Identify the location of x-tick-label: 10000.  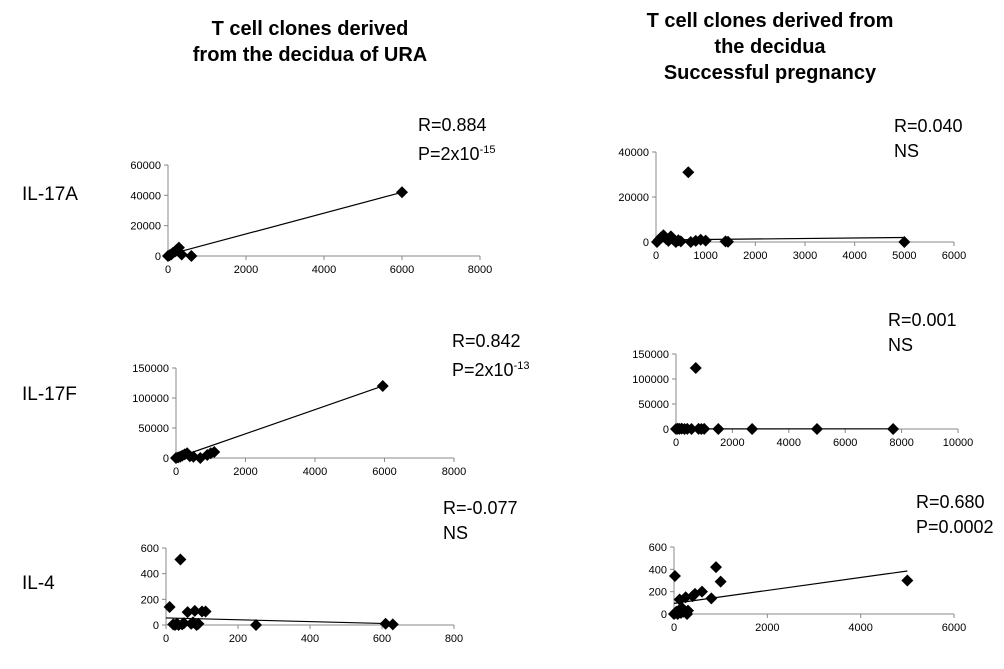
(958, 443).